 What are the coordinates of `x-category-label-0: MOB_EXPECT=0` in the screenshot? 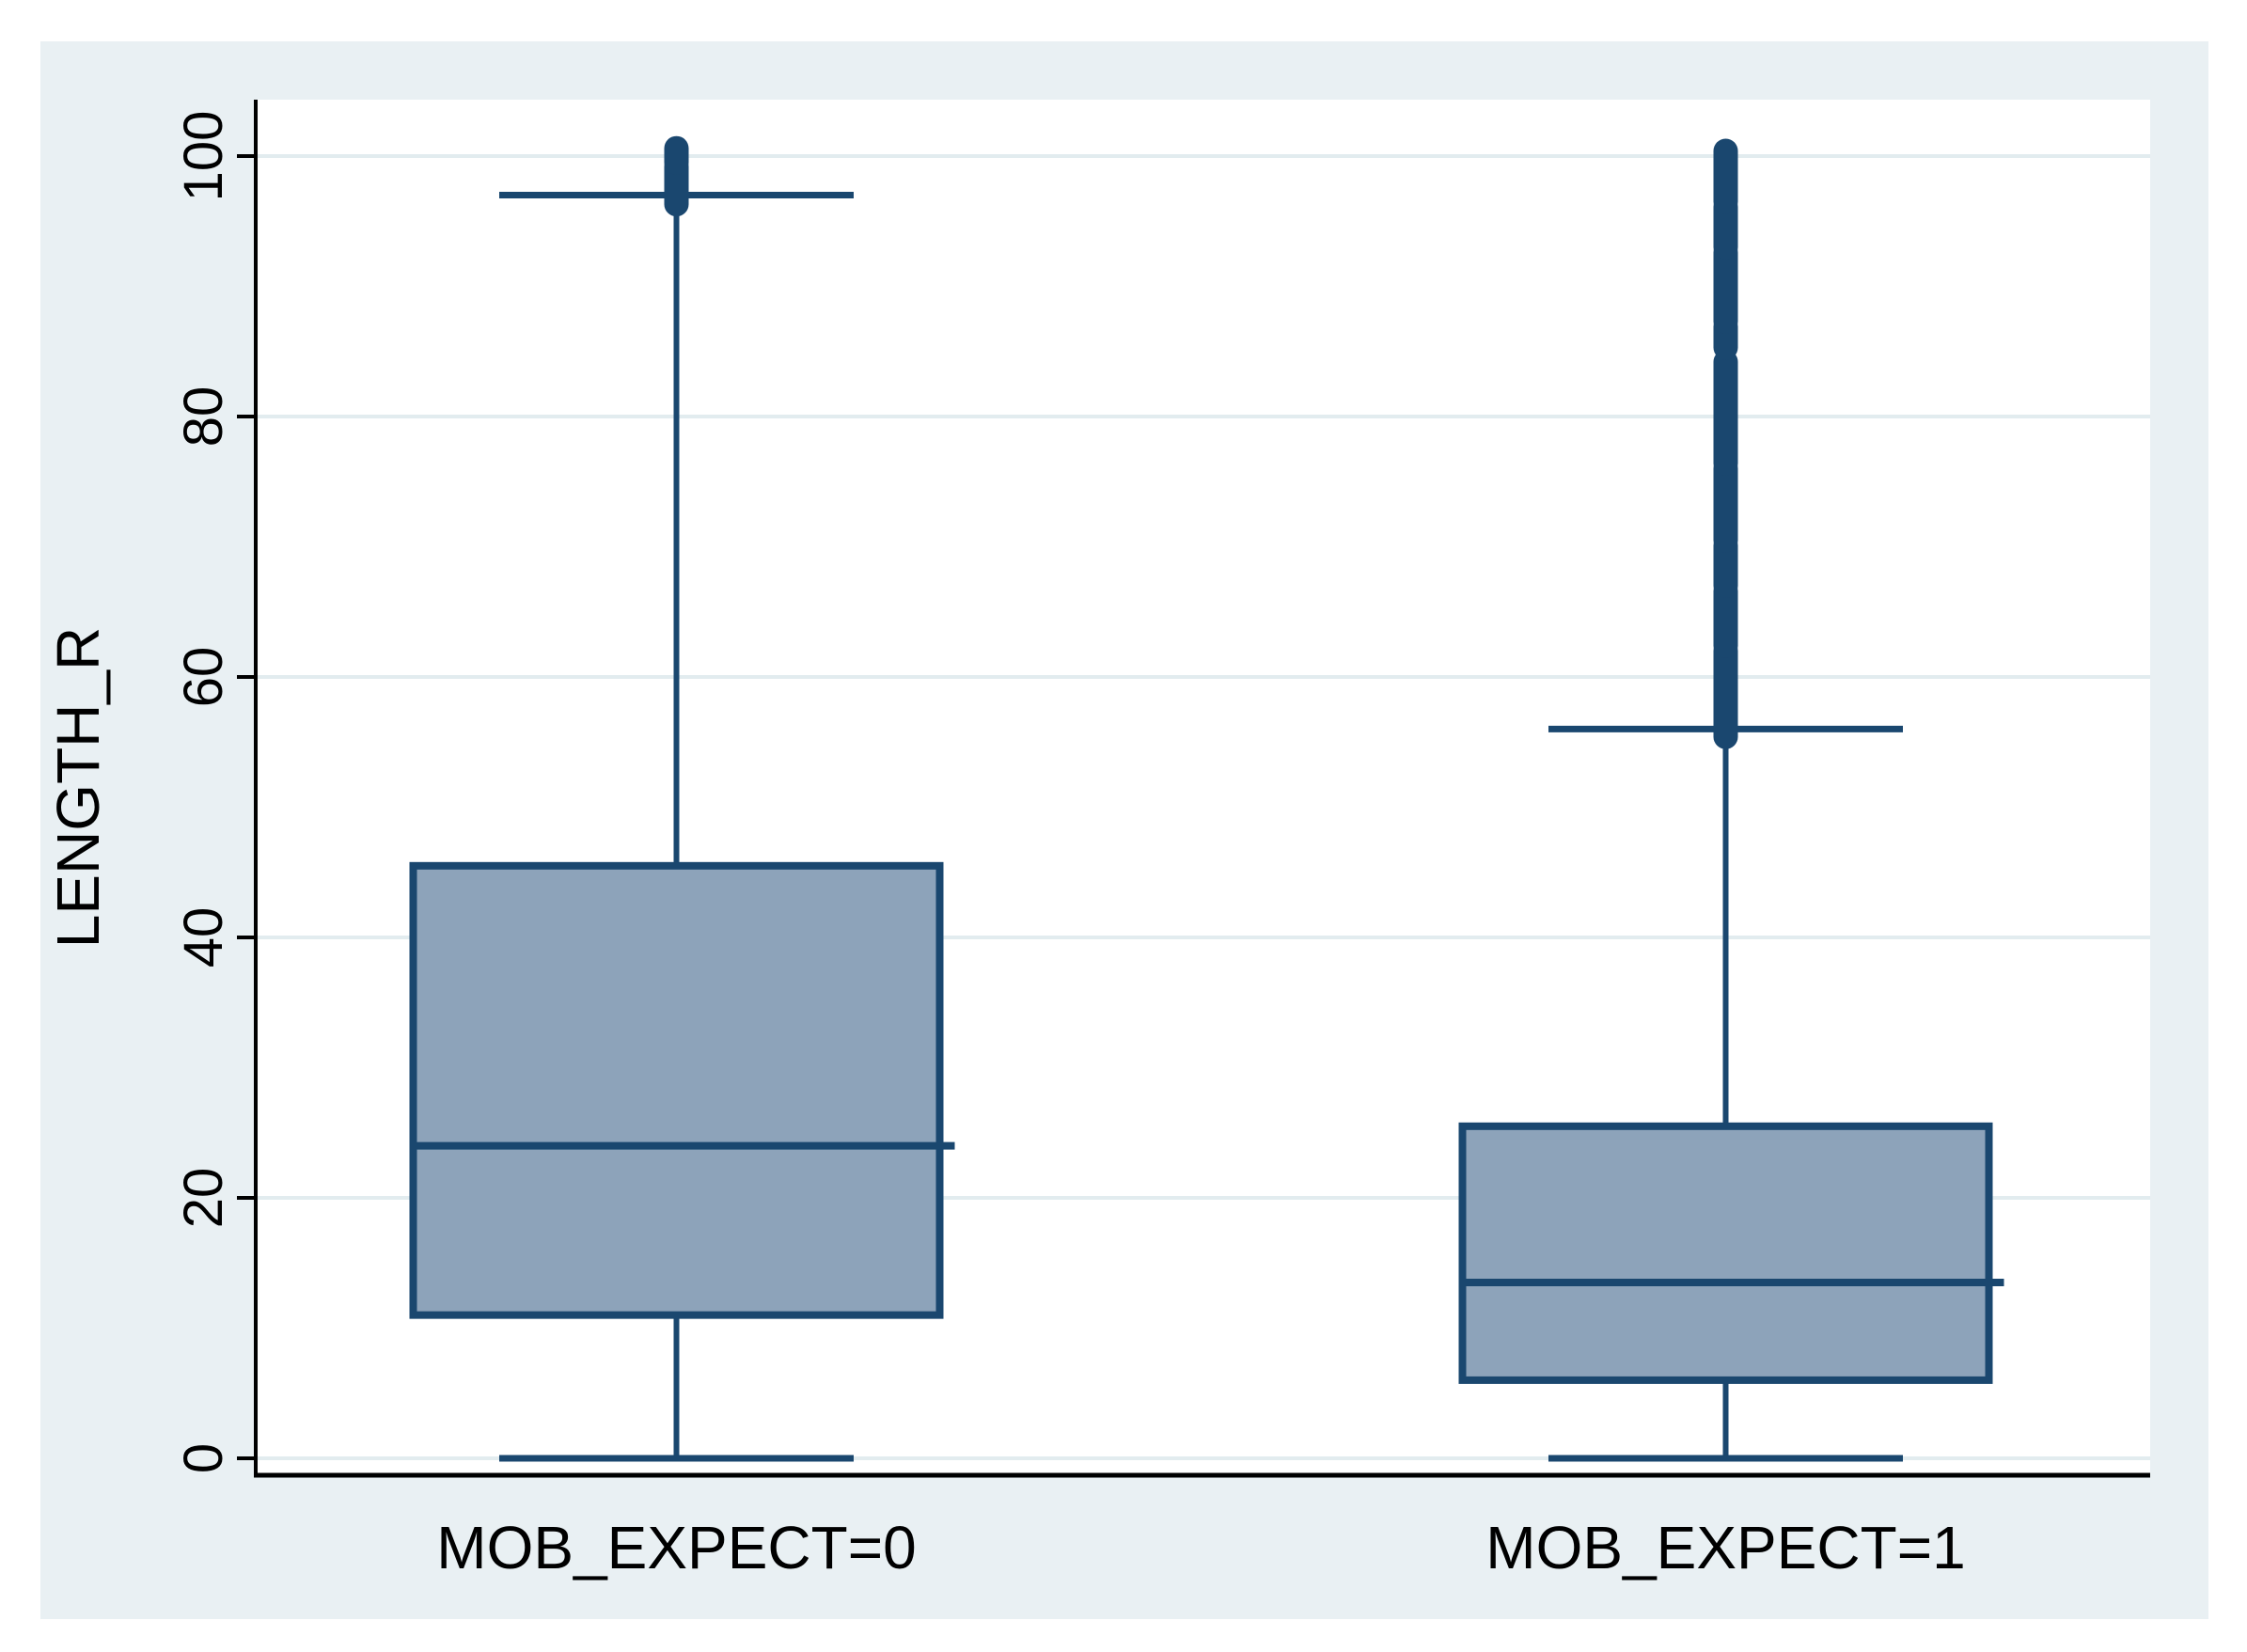 It's located at (676, 1548).